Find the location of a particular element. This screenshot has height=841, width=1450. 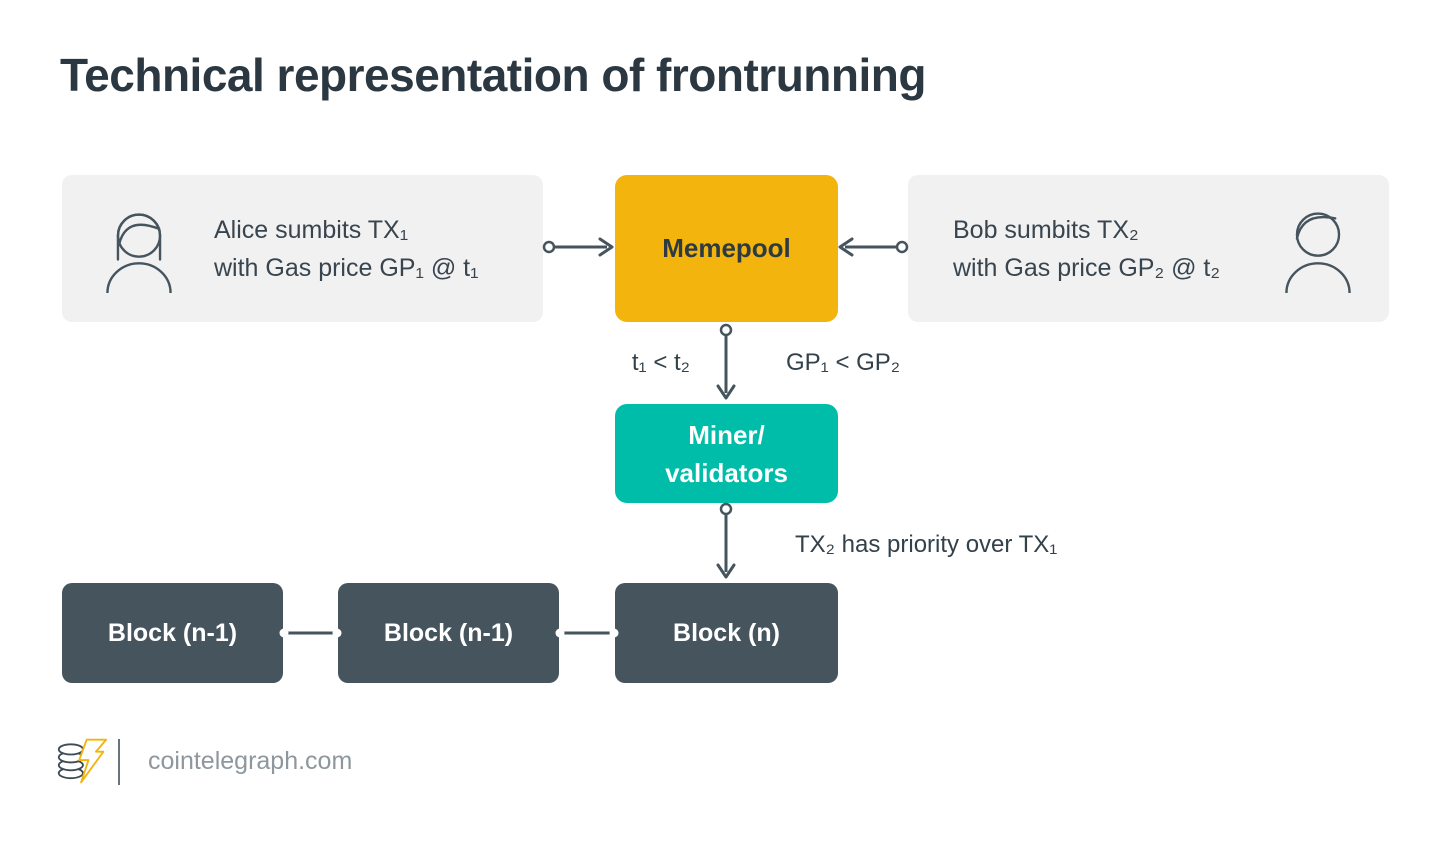

alice-line2: with Gas price GP₁ @ t₁ is located at coordinates (346, 267).